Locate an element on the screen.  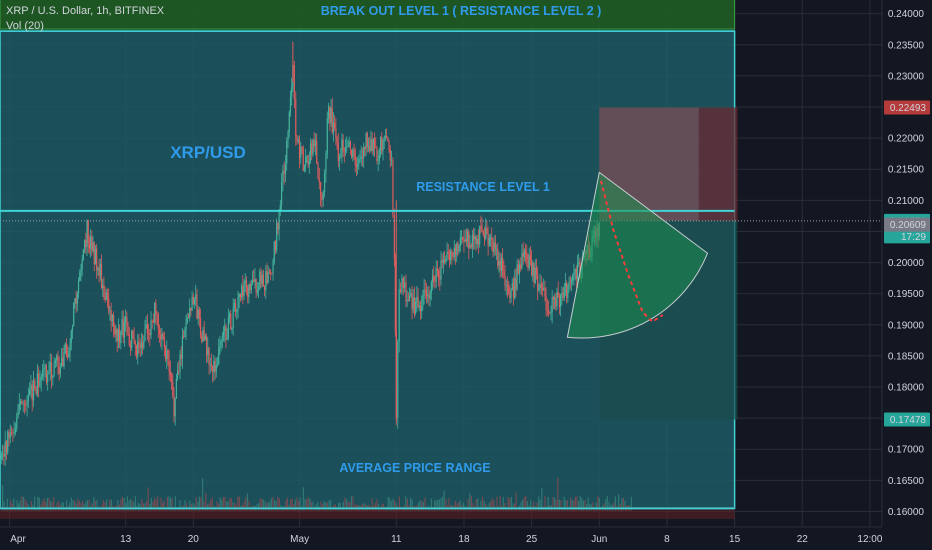
price-badge-label: 0.22493 is located at coordinates (908, 108).